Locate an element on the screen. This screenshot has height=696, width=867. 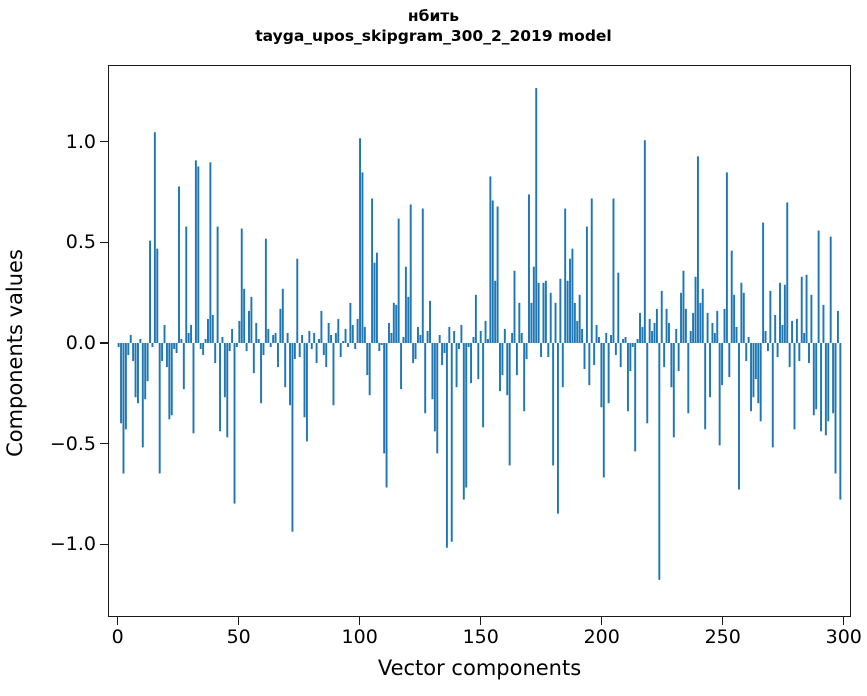
chart-title-line-1: нбить is located at coordinates (433, 16).